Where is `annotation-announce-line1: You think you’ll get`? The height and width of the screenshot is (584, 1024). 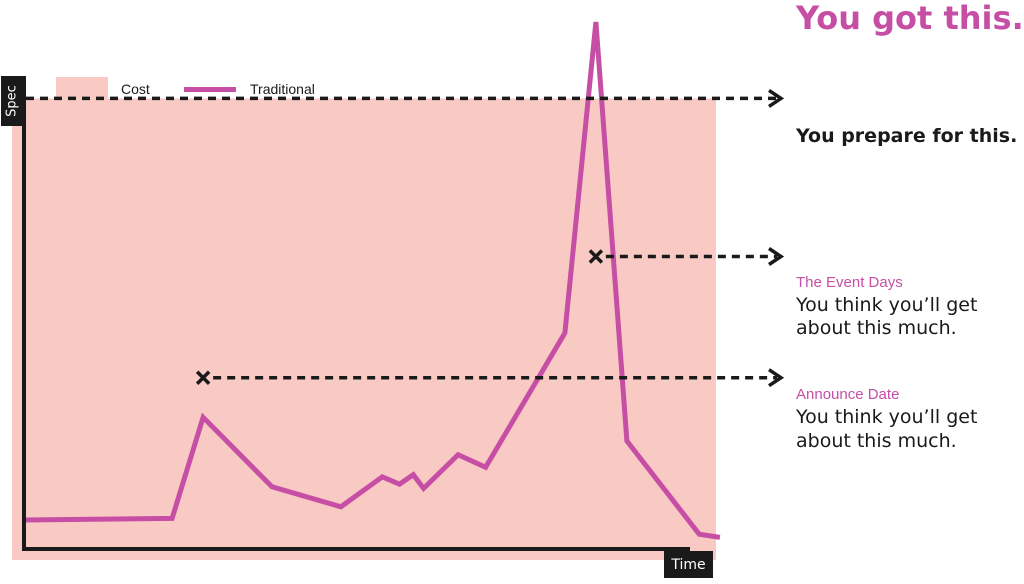 annotation-announce-line1: You think you’ll get is located at coordinates (886, 417).